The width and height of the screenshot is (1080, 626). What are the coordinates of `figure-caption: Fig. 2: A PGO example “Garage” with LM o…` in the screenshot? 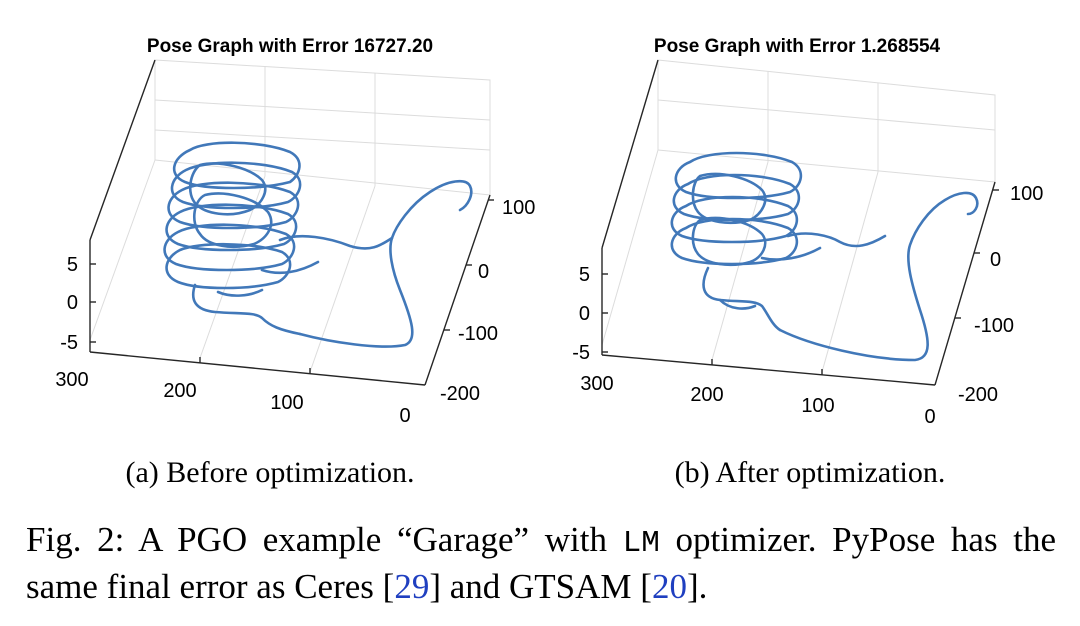 It's located at (541, 563).